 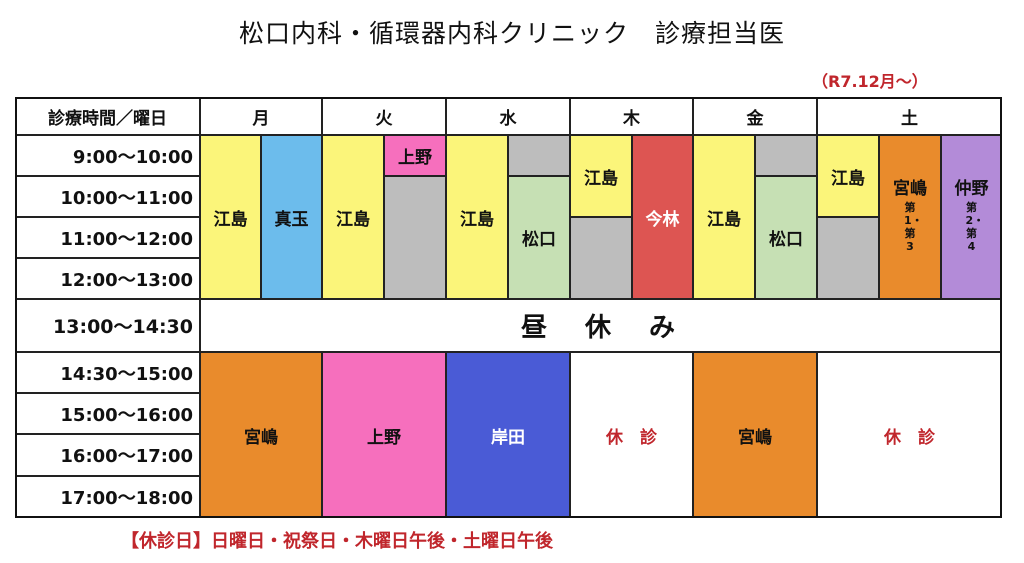 I want to click on tue-morning-doctor-2: 上野, so click(x=415, y=155).